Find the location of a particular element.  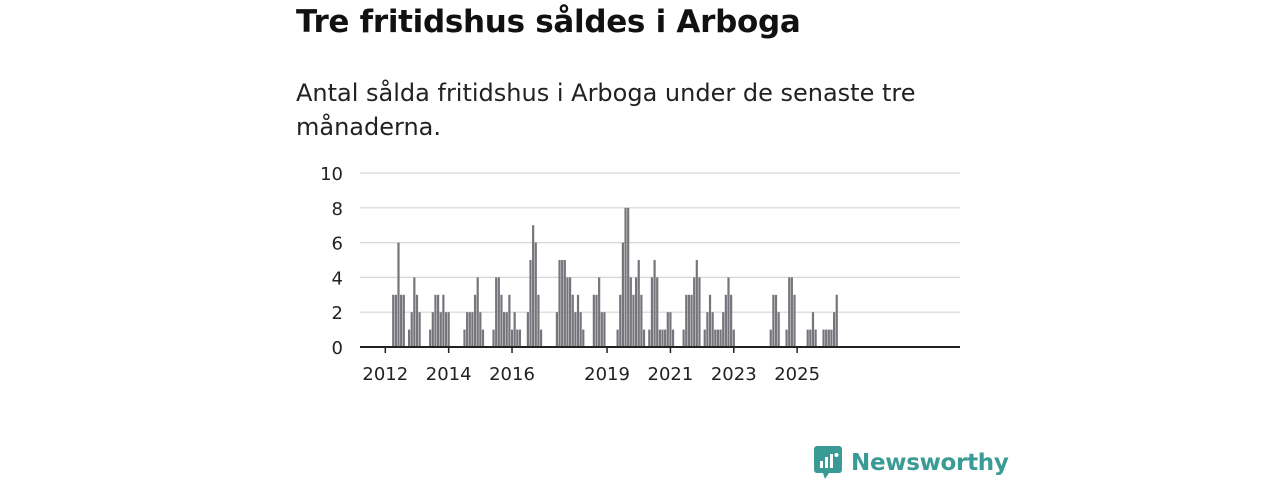

y-tick-label: 0 is located at coordinates (337, 348).